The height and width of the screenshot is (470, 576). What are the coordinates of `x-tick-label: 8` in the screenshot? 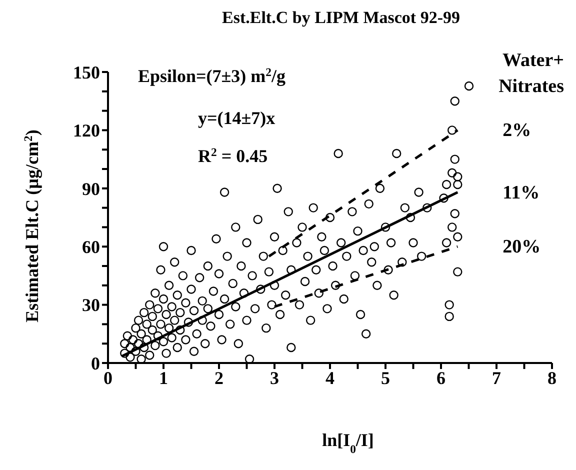 It's located at (552, 378).